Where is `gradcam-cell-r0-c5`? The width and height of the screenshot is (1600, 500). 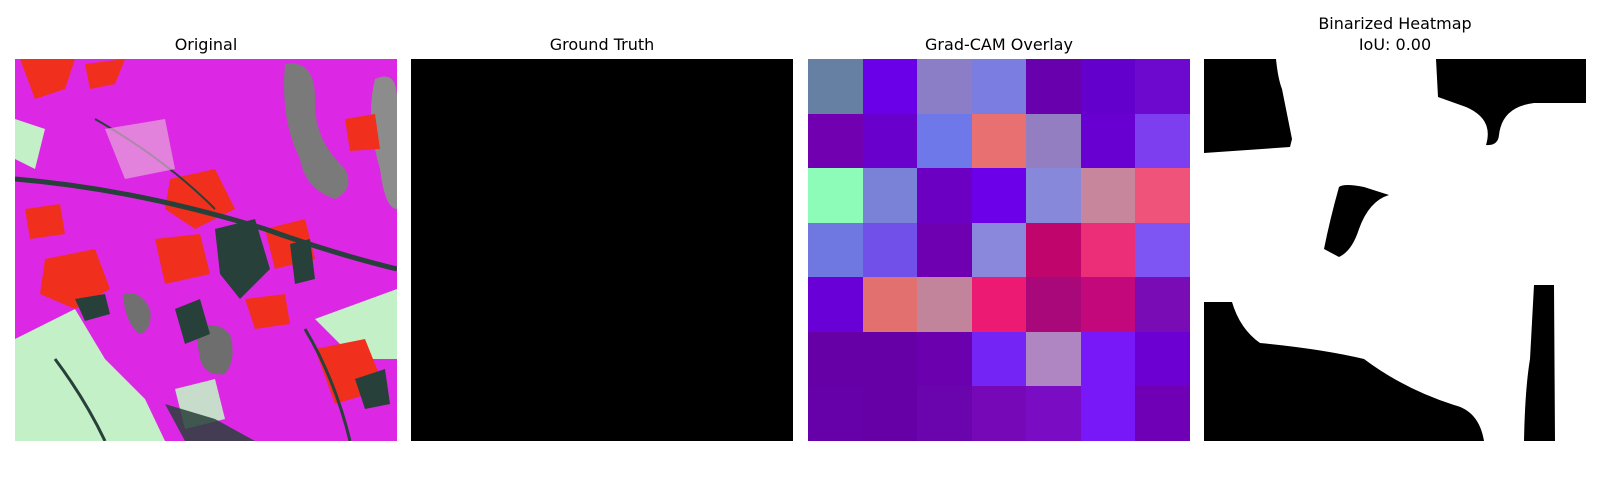
gradcam-cell-r0-c5 is located at coordinates (1108, 86).